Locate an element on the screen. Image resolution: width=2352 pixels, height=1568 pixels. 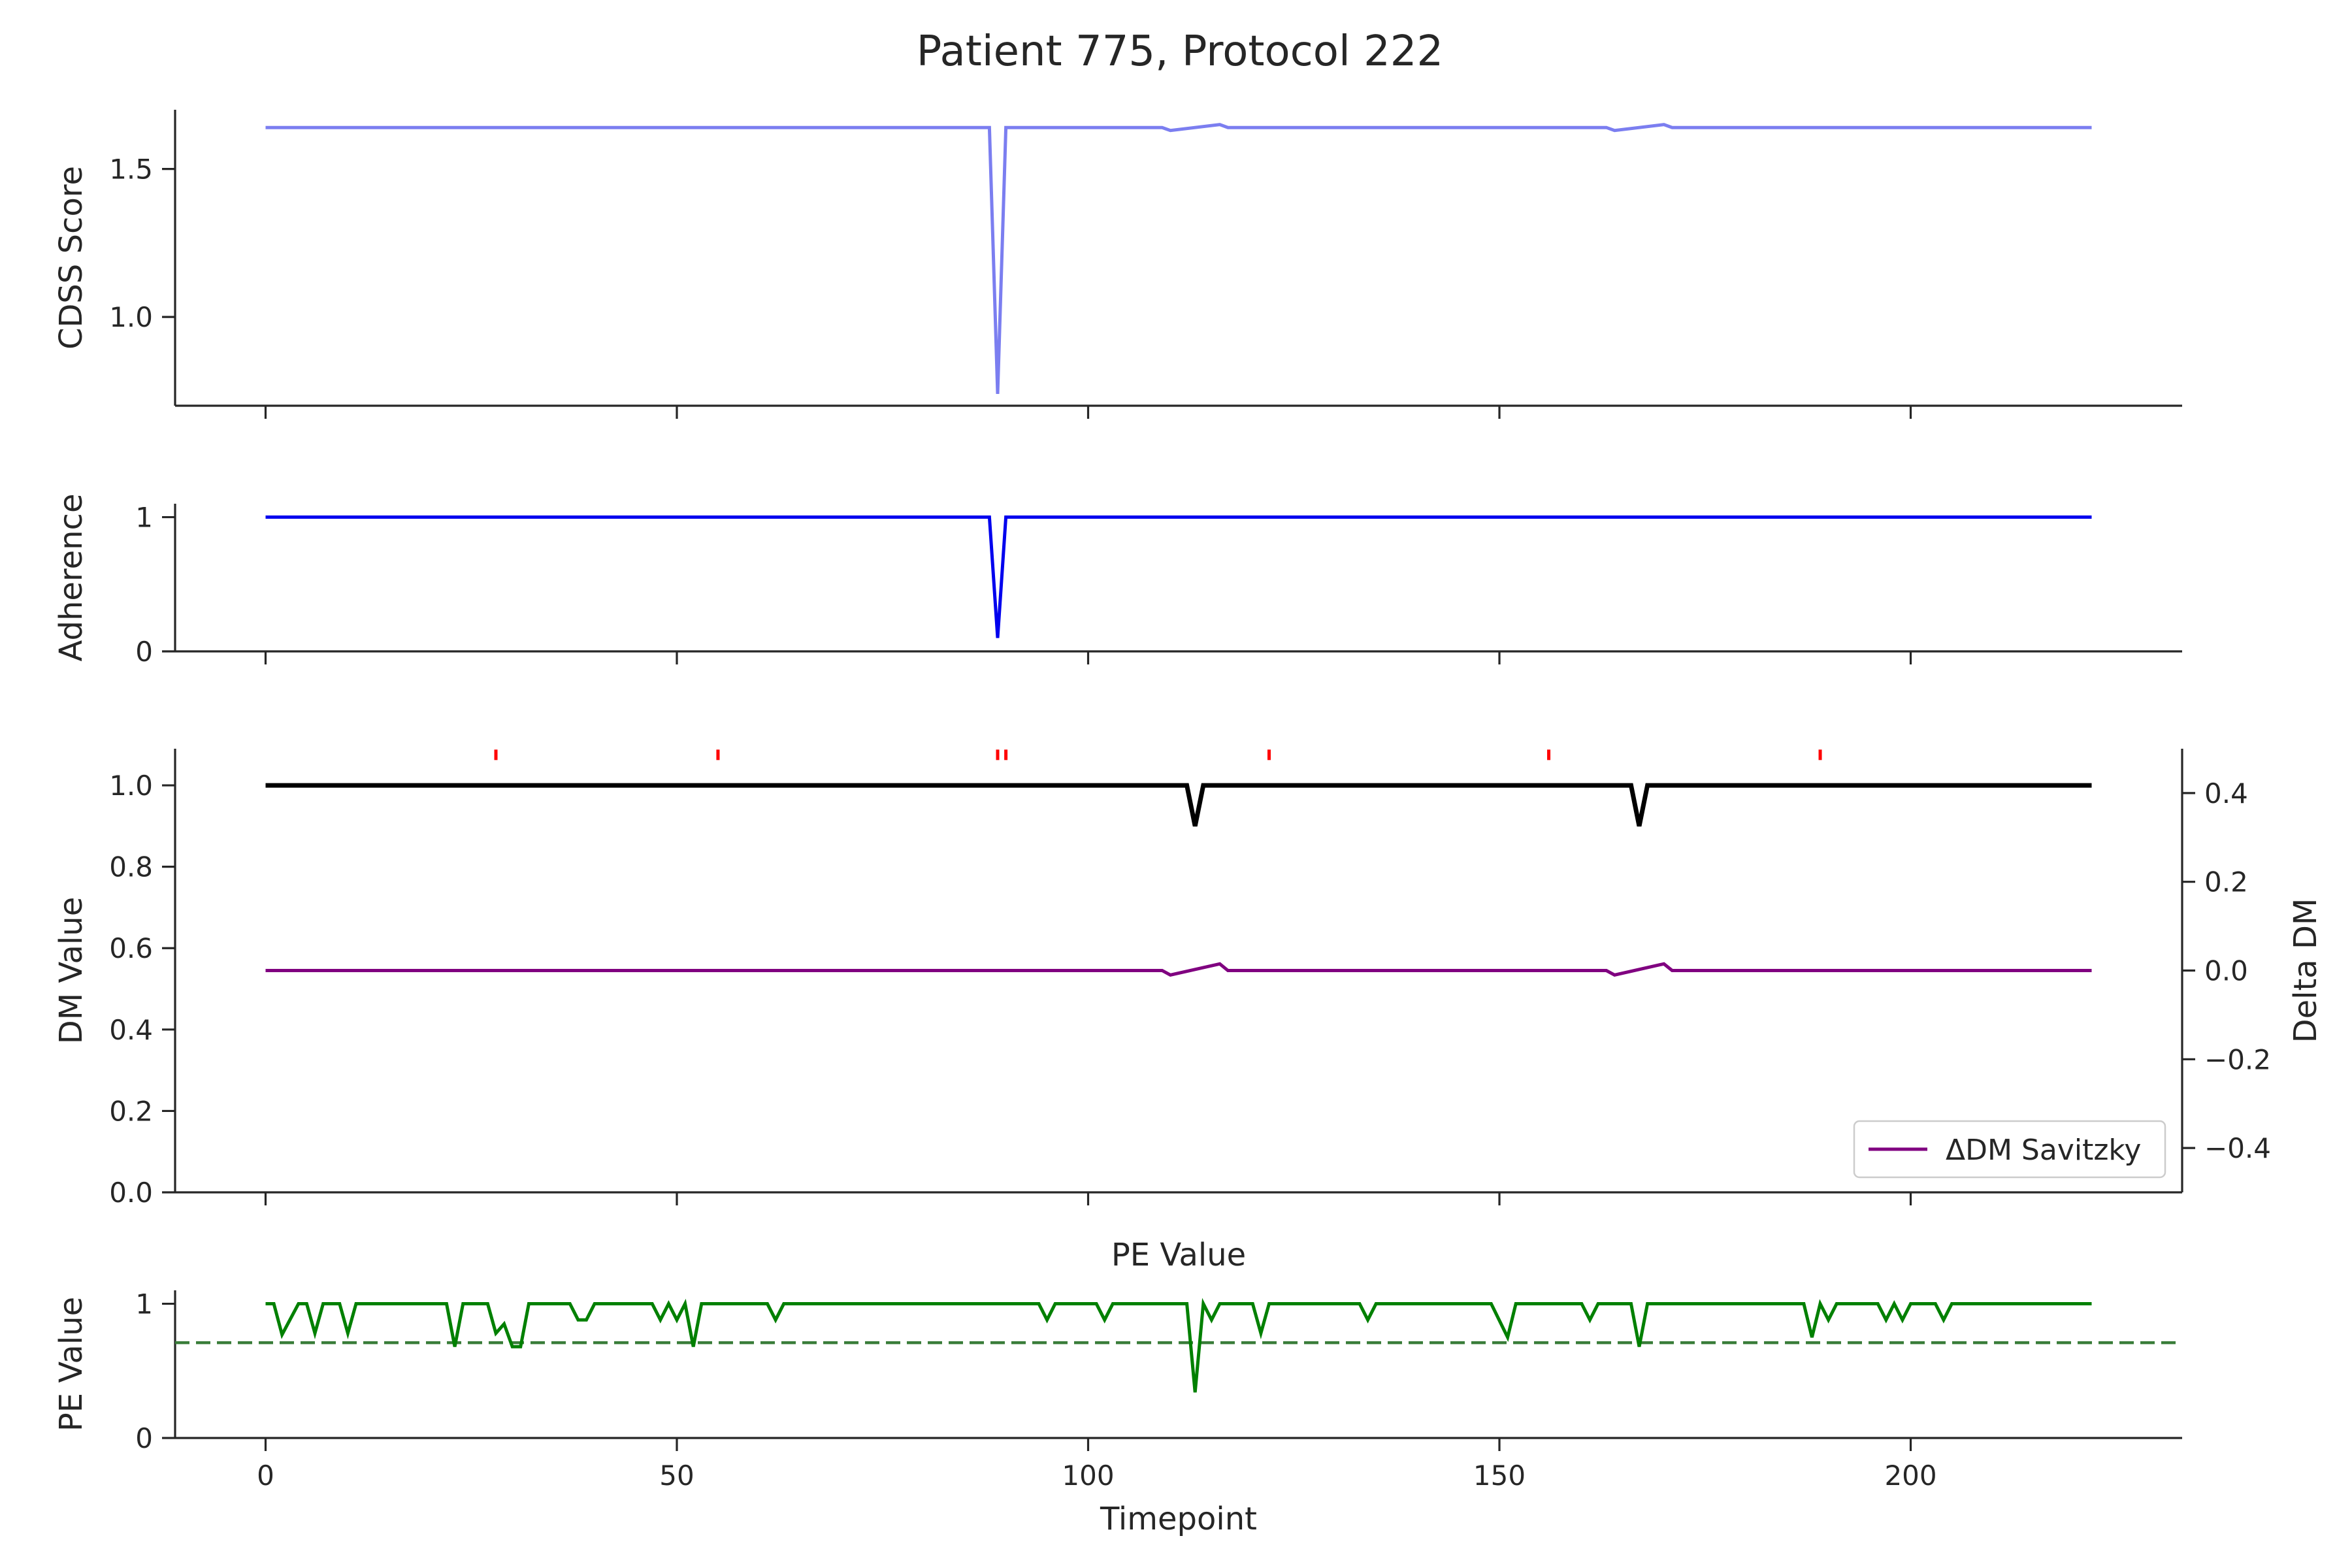
panel-adherence: 0 1 Adherence is located at coordinates (1117, 581).